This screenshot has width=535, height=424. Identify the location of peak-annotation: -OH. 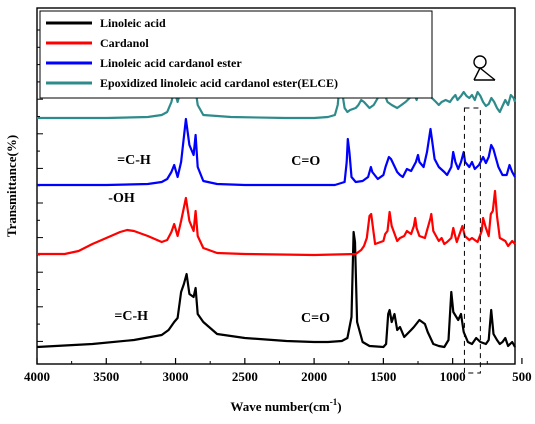
(121, 198).